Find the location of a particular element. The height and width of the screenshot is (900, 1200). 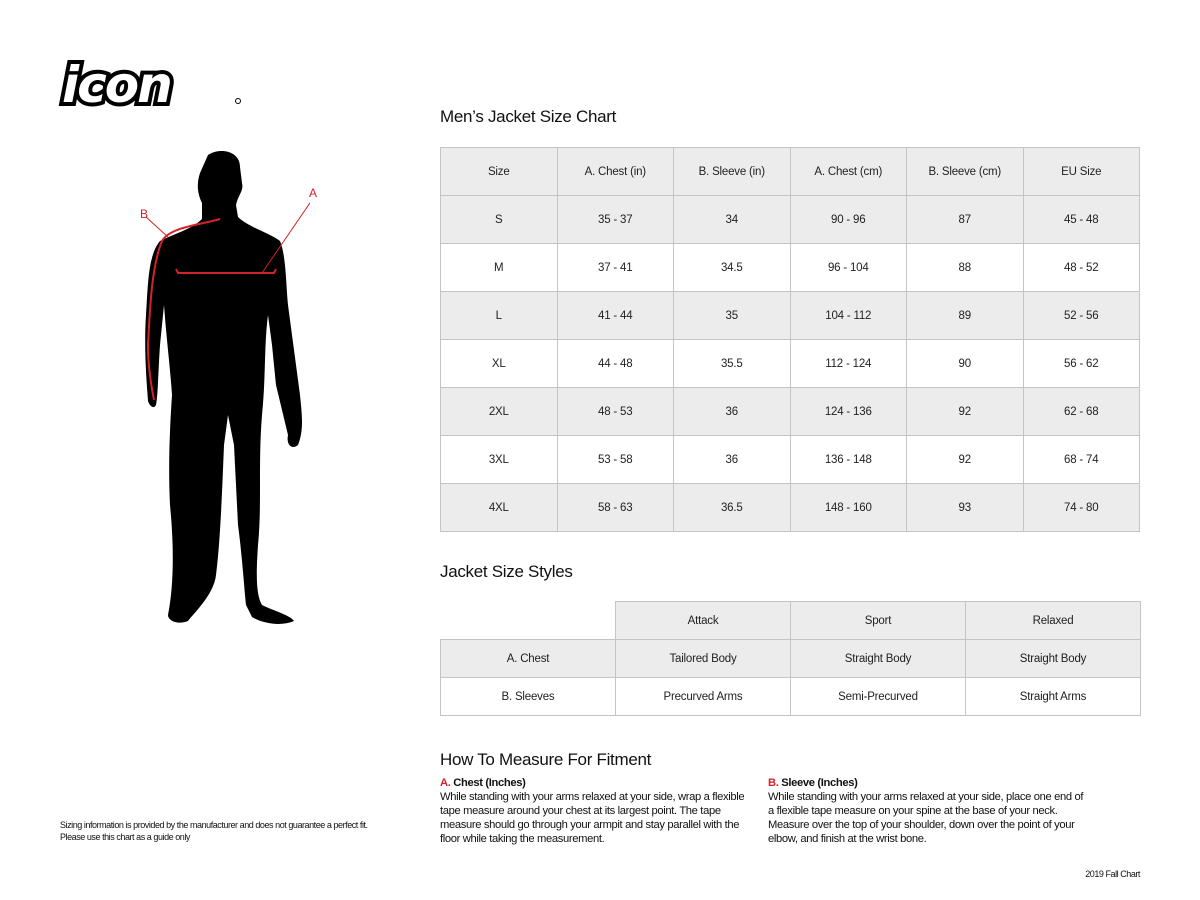

table-cell: 36.5 is located at coordinates (732, 507).